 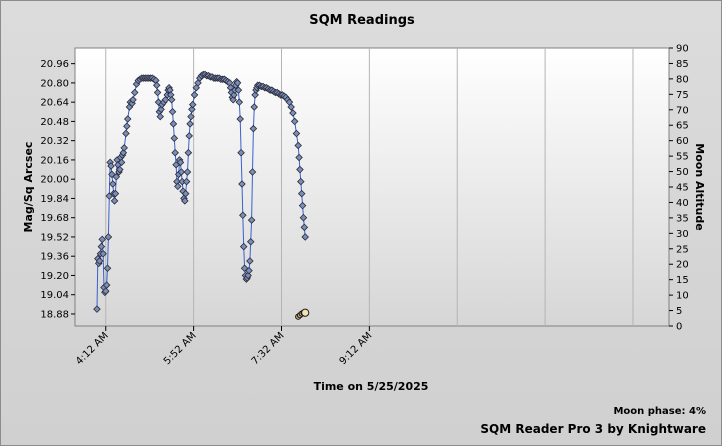 What do you see at coordinates (682, 141) in the screenshot?
I see `y2-tick-label: 60` at bounding box center [682, 141].